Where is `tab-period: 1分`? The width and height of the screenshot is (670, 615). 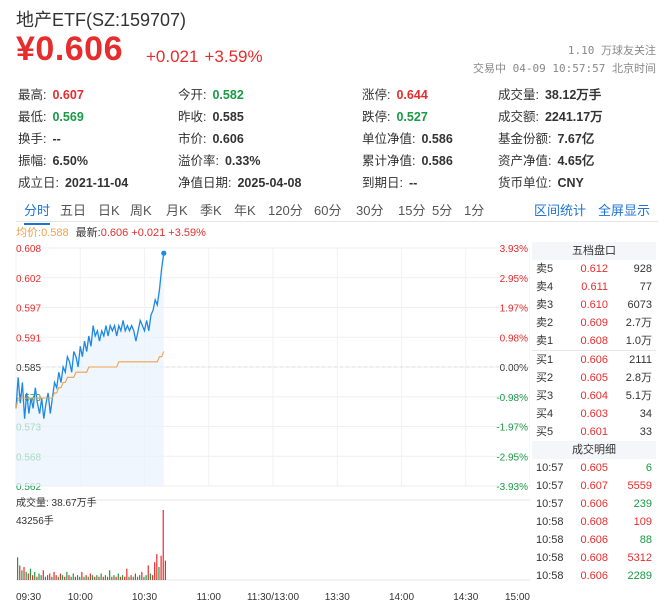
tab-period: 1分 is located at coordinates (474, 210).